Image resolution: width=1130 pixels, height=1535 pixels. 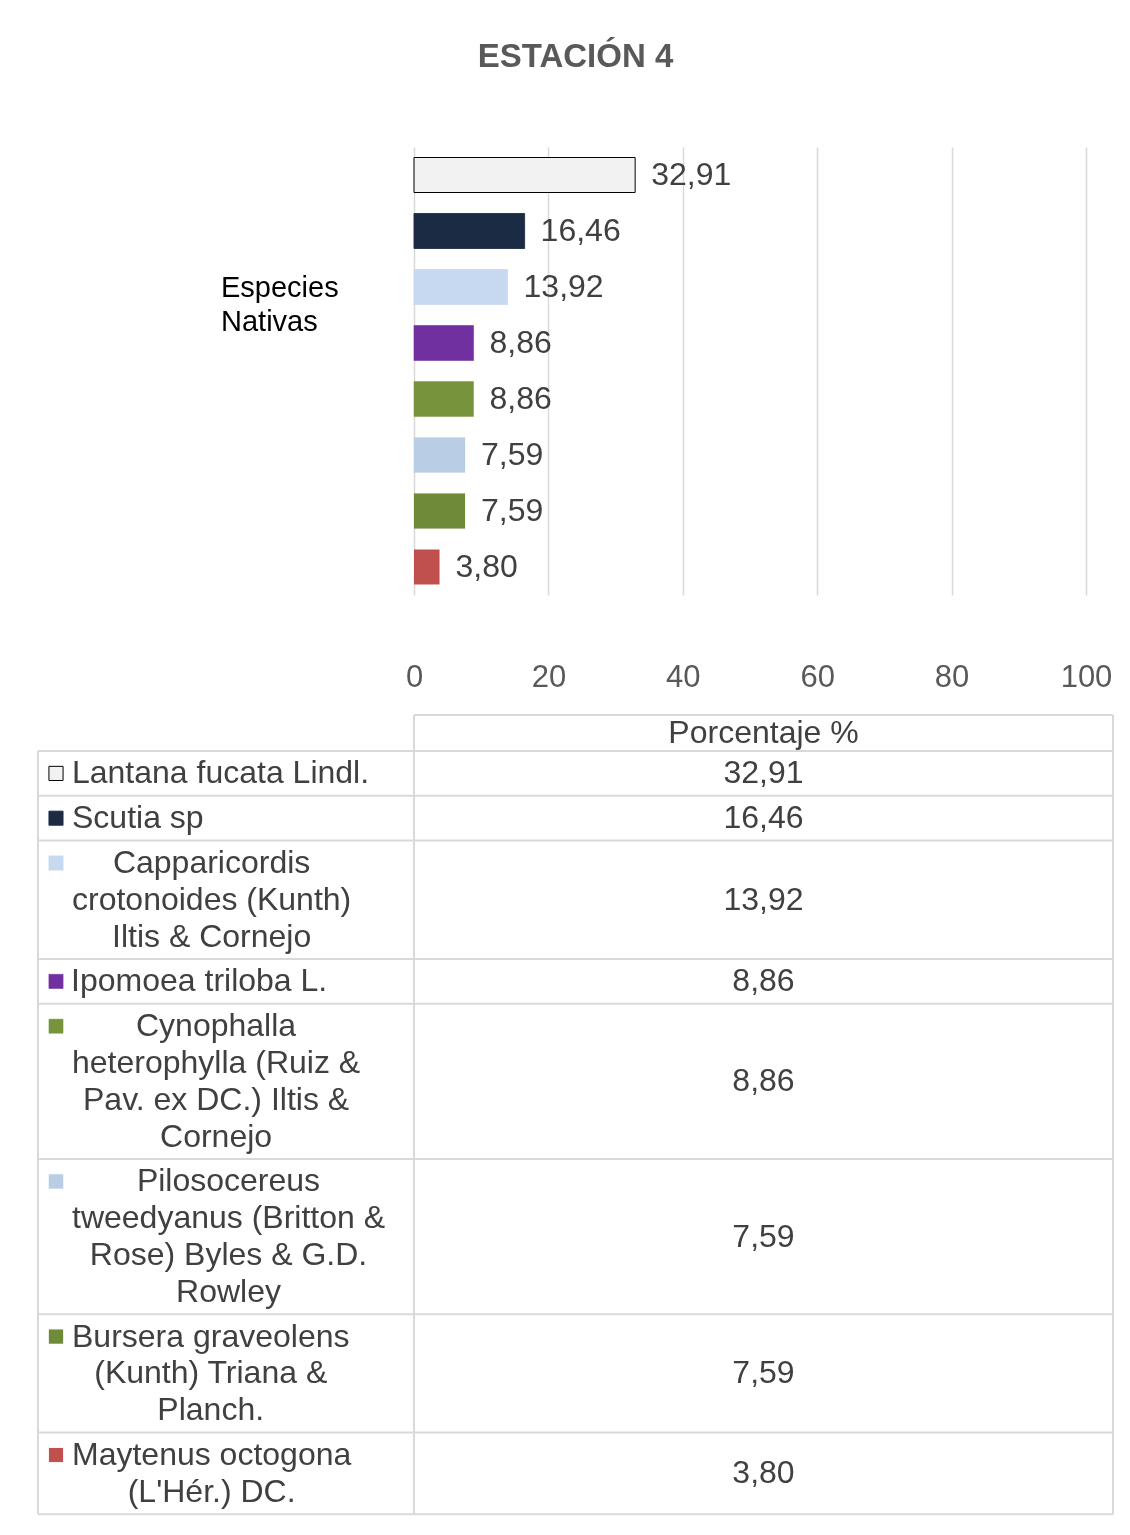 What do you see at coordinates (575, 55) in the screenshot?
I see `chart-title: ESTACIÓN 4` at bounding box center [575, 55].